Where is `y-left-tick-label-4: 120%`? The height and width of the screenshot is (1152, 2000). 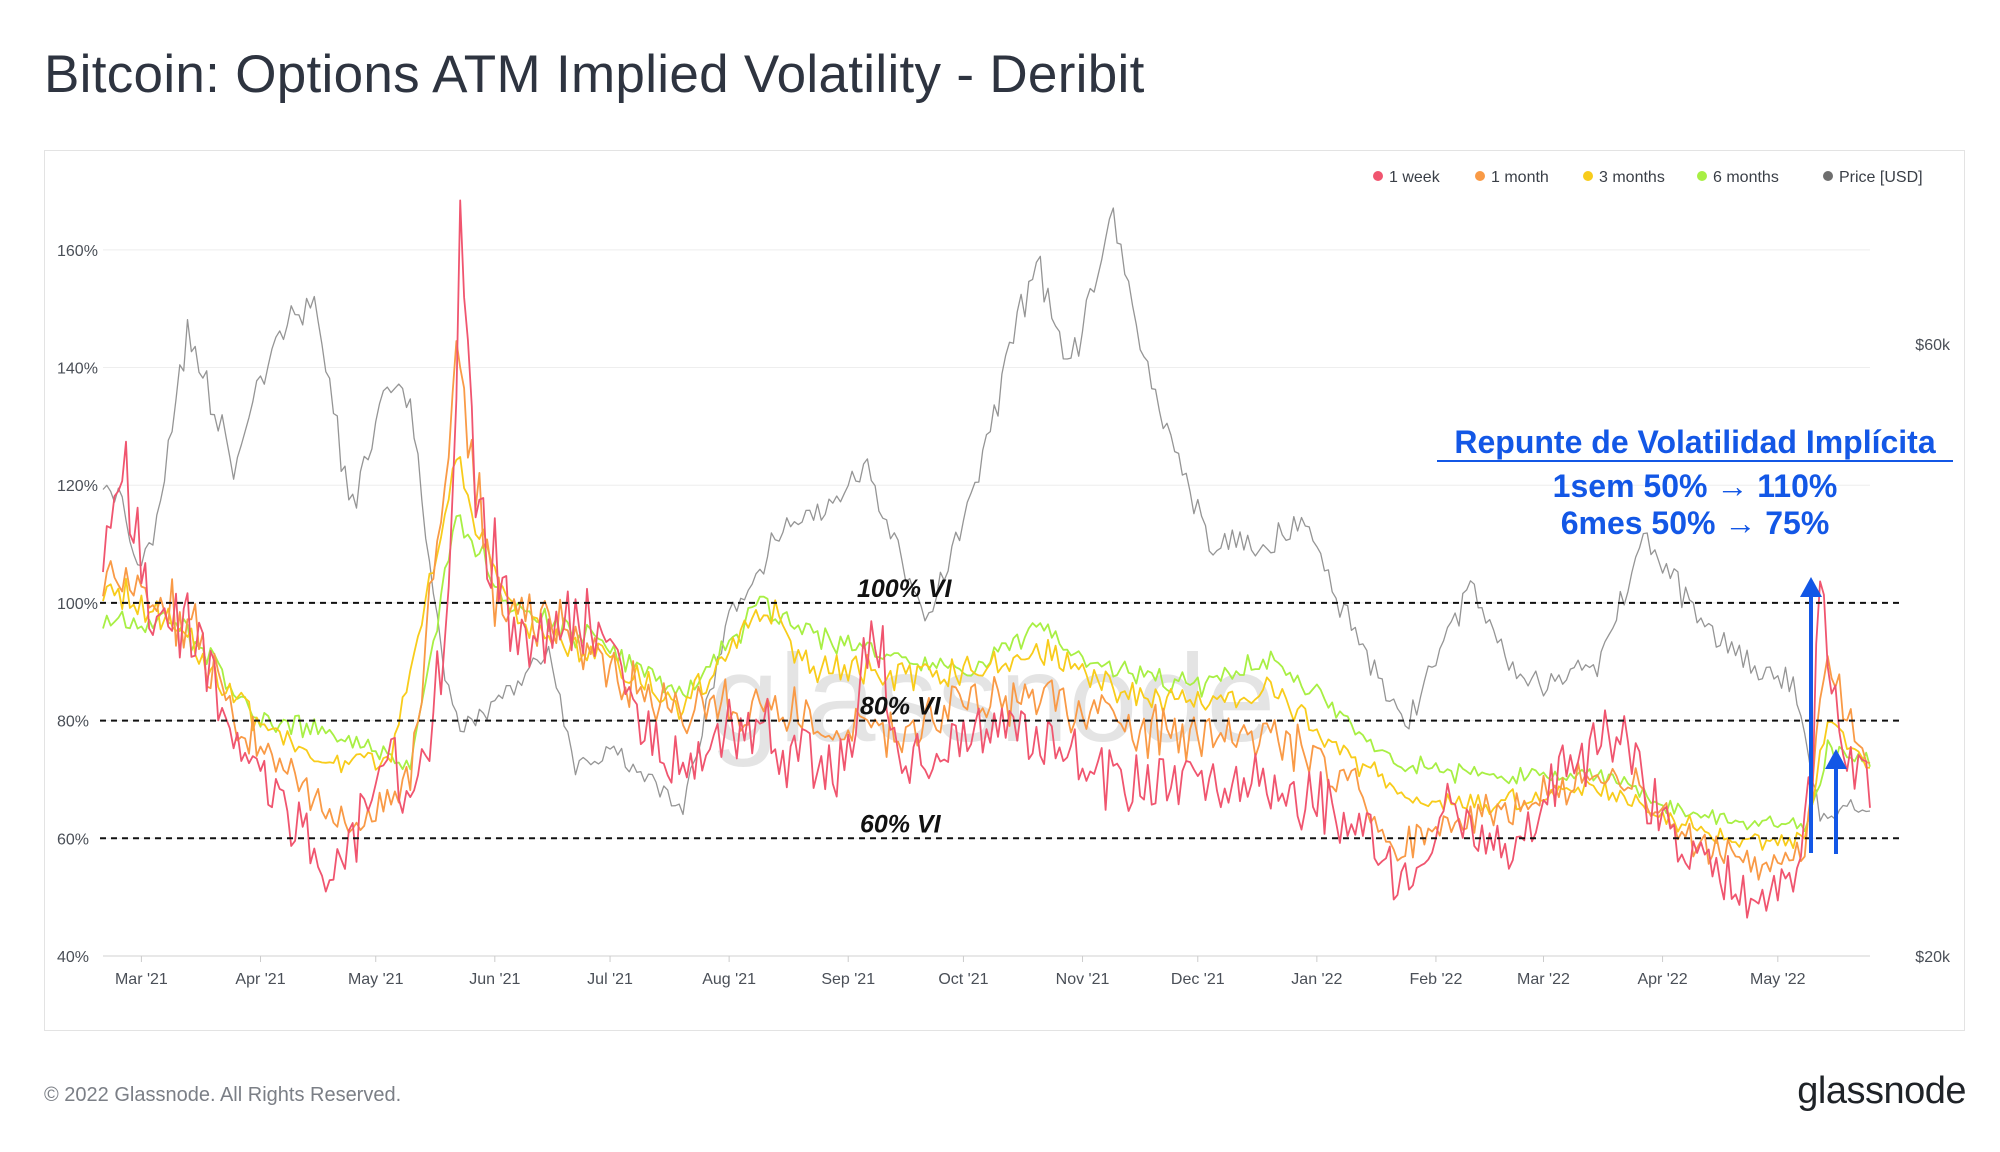 y-left-tick-label-4: 120% is located at coordinates (77, 486).